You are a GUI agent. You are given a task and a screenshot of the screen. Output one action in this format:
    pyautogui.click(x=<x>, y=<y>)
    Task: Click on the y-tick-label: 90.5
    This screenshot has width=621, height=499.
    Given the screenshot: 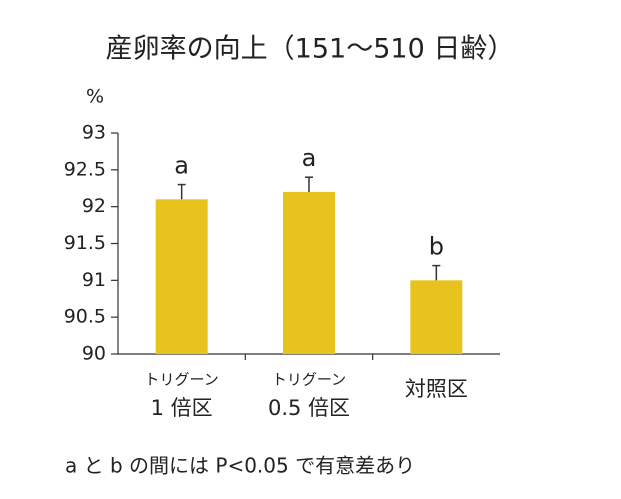 What is the action you would take?
    pyautogui.click(x=85, y=317)
    